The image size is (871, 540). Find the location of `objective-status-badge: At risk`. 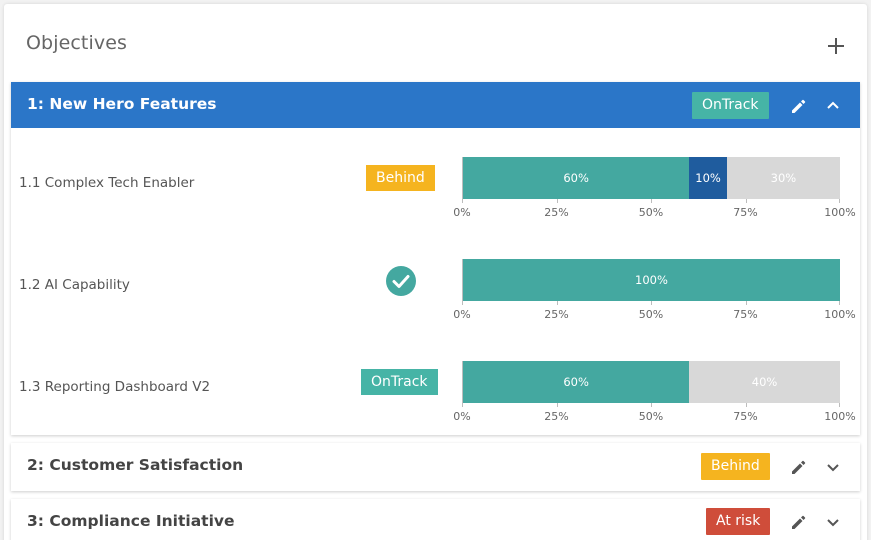

objective-status-badge: At risk is located at coordinates (738, 521).